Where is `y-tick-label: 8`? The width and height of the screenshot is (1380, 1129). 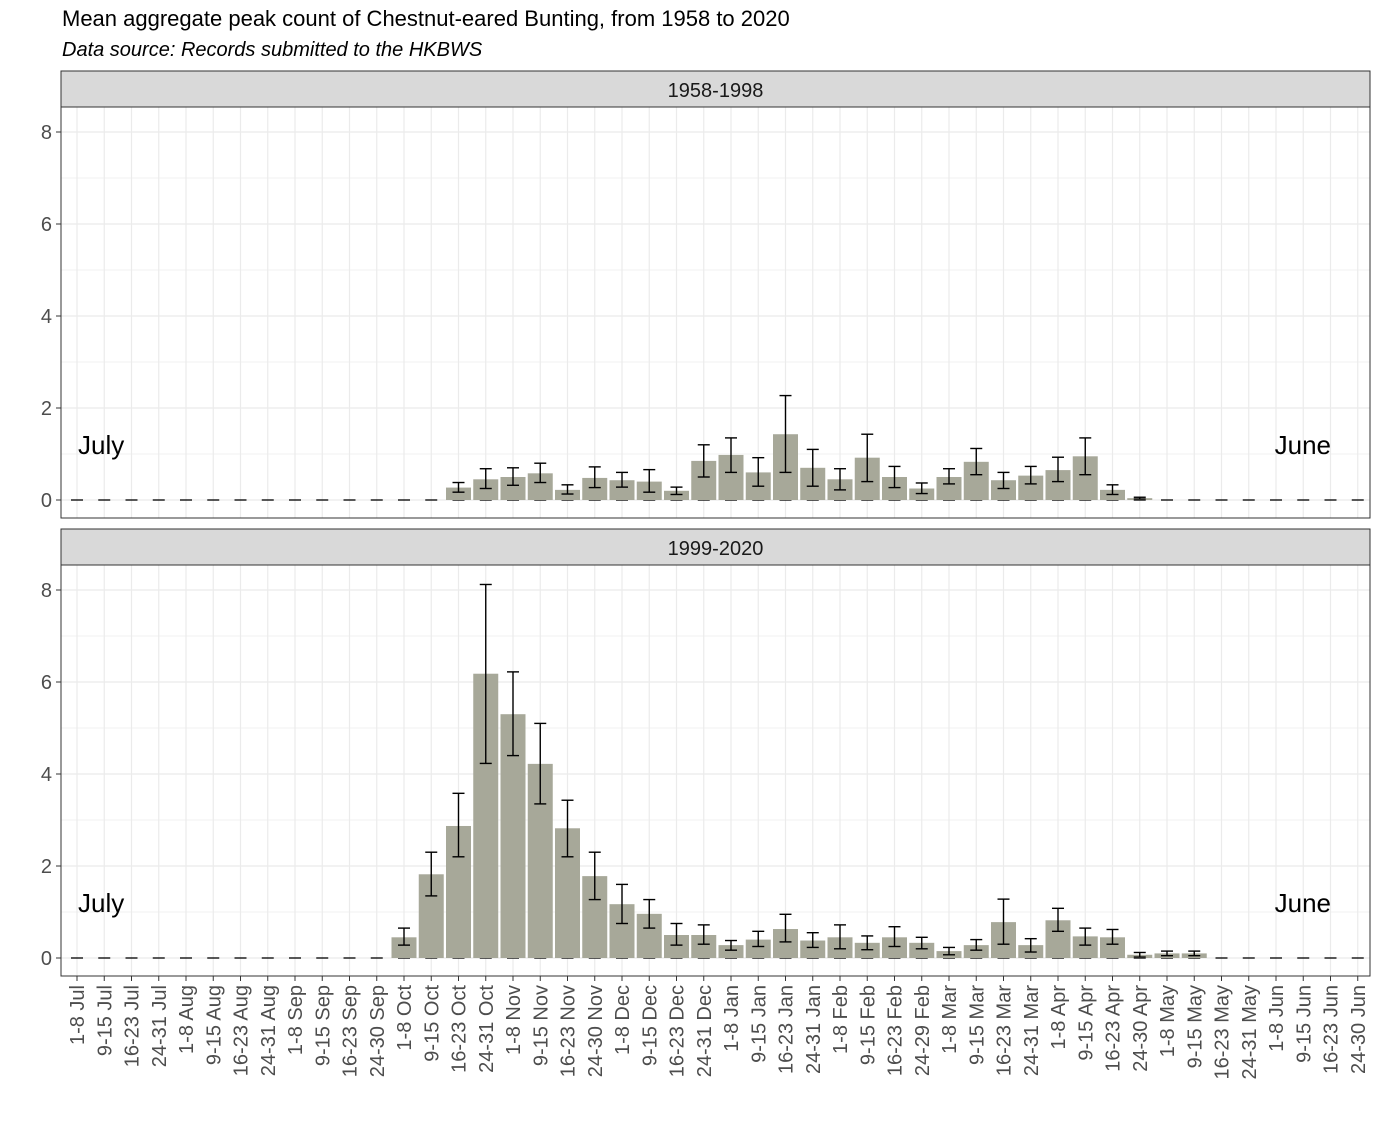
y-tick-label: 8 is located at coordinates (46, 133).